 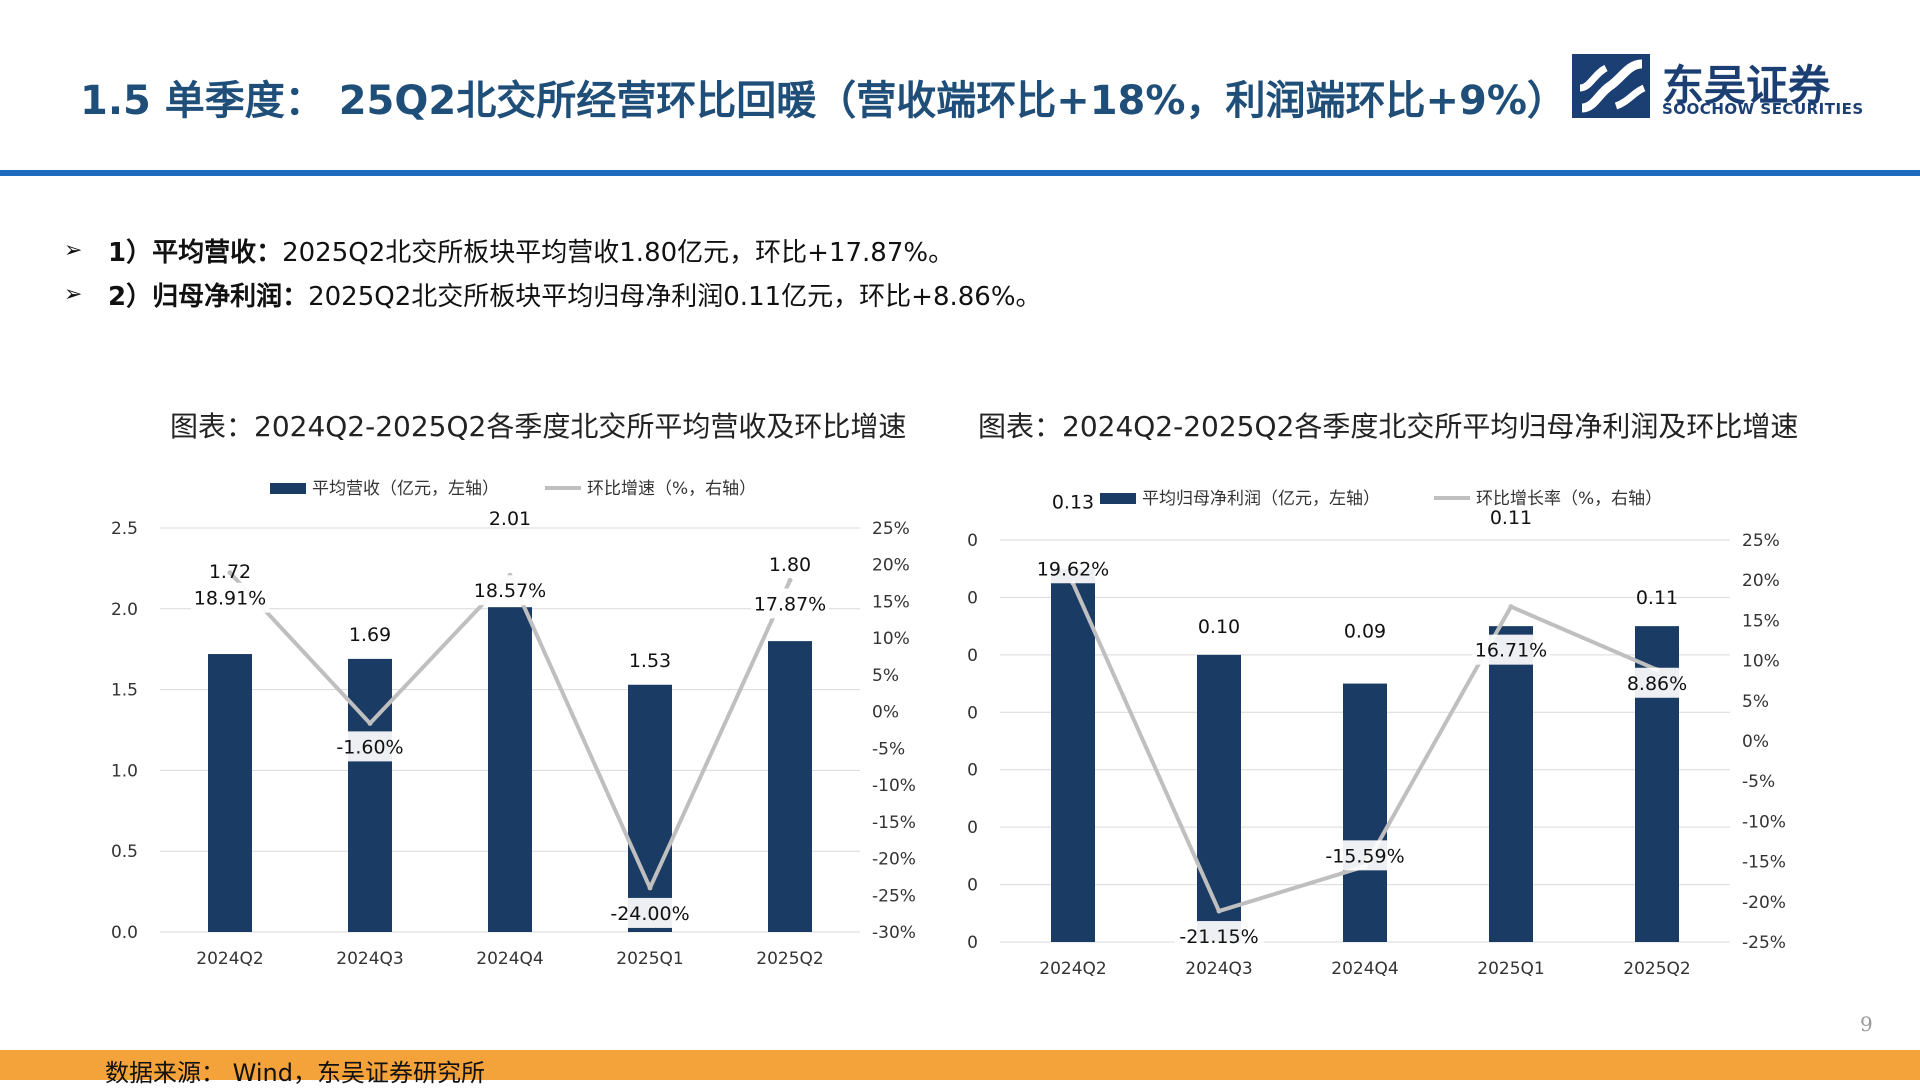 I want to click on chart-title-revenue: 图表：2024Q2-2025Q2各季度北交所平均营收及环比增速, so click(x=538, y=426).